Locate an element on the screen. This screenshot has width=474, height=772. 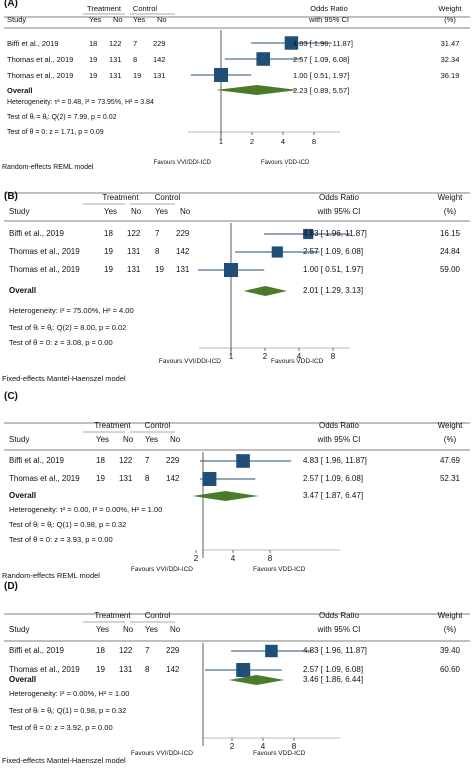
weight-value: 36.19 is located at coordinates (450, 75).